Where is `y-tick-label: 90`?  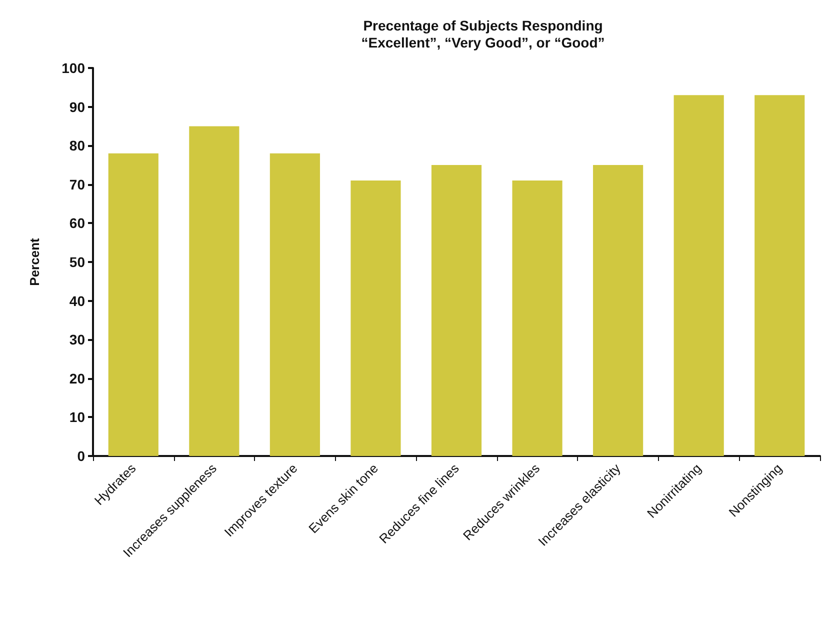 y-tick-label: 90 is located at coordinates (77, 106).